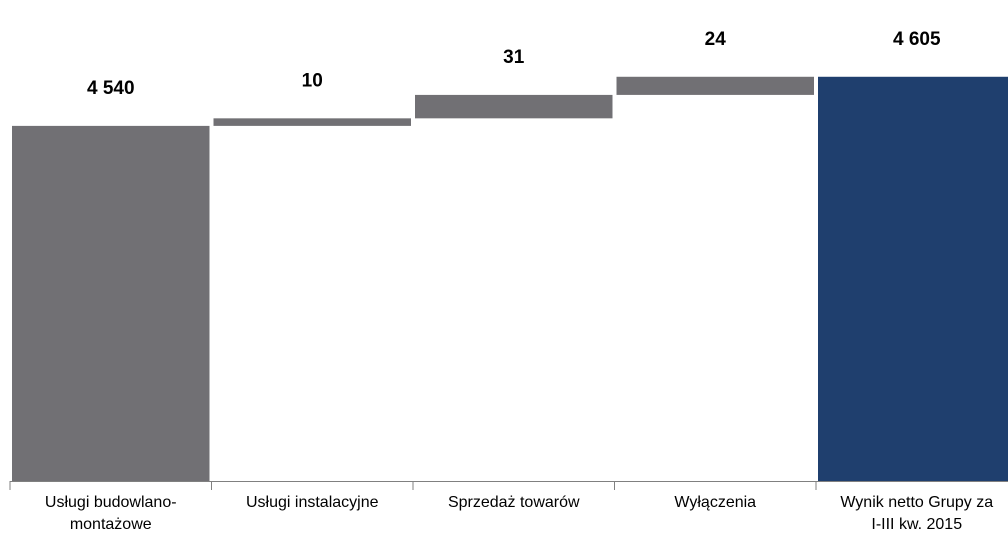 This screenshot has height=541, width=1008. Describe the element at coordinates (312, 502) in the screenshot. I see `x-tick-label: Usługi instalacyjne` at that location.